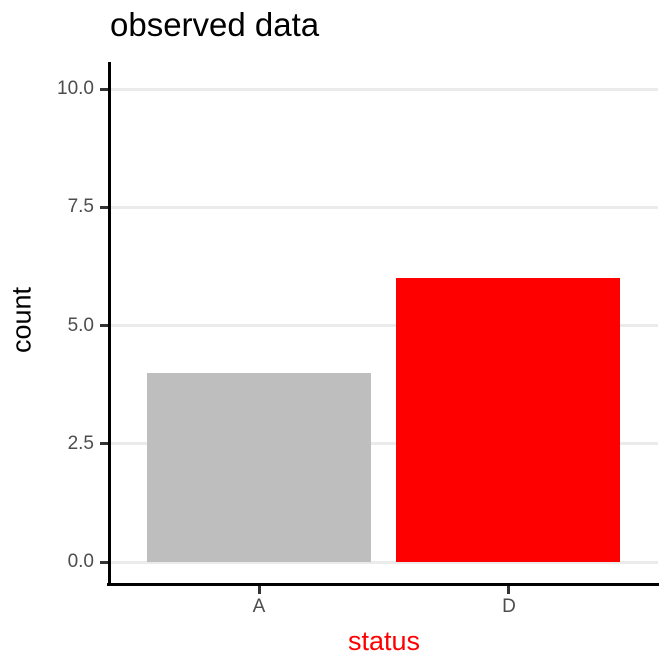 This screenshot has height=672, width=672. I want to click on y-tick-label-7.5: 7.5, so click(80, 206).